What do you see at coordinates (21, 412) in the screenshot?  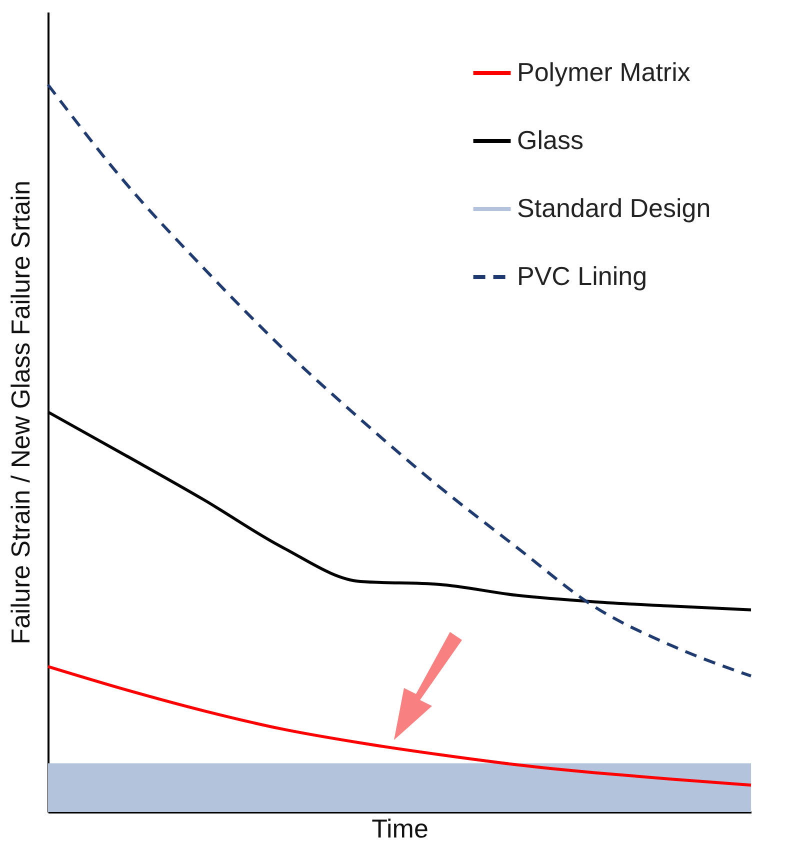 I see `y-axis-title: Failure Strain / New Glass Failure Srtain` at bounding box center [21, 412].